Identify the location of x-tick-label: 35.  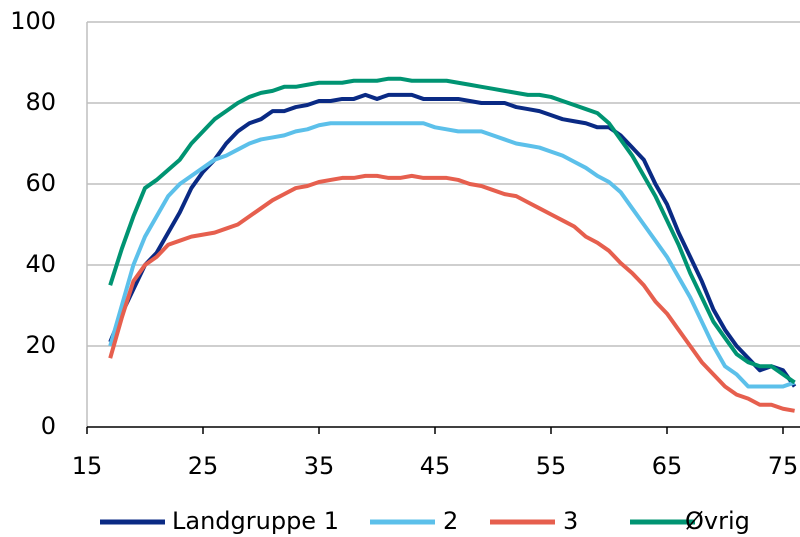
(319, 466).